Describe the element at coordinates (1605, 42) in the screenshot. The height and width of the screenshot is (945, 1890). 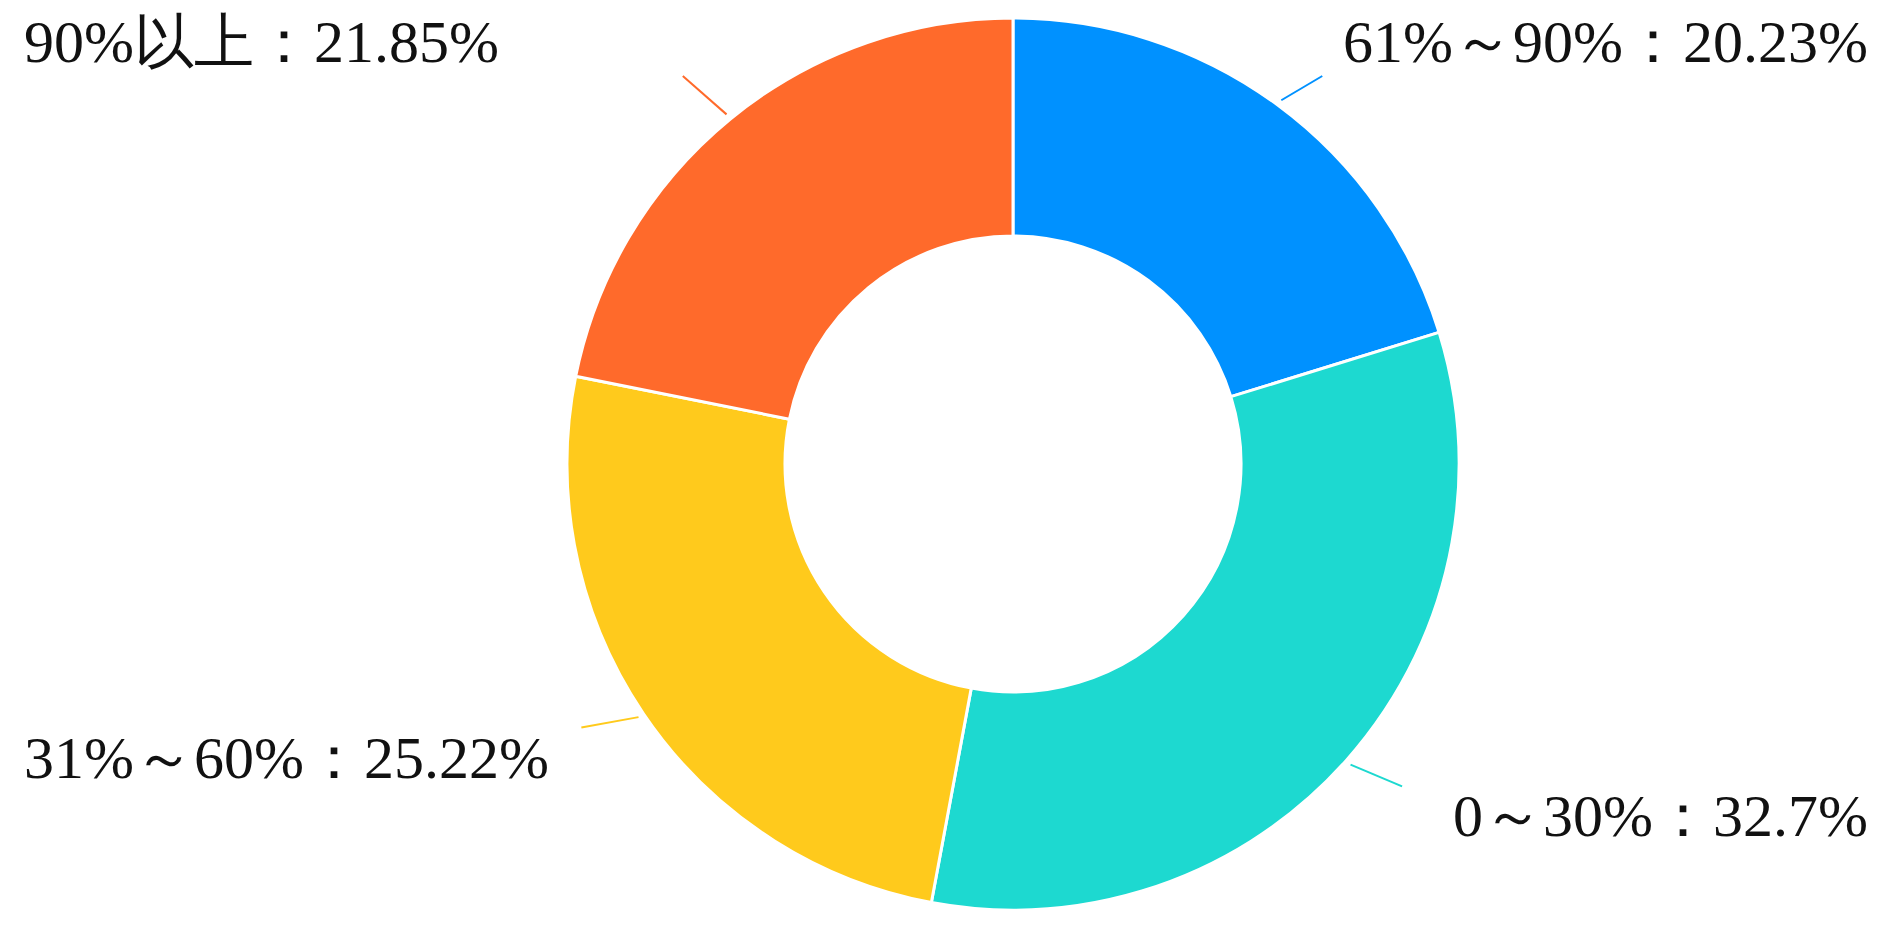
I see `slice-label: 61%～90%：20.23%` at that location.